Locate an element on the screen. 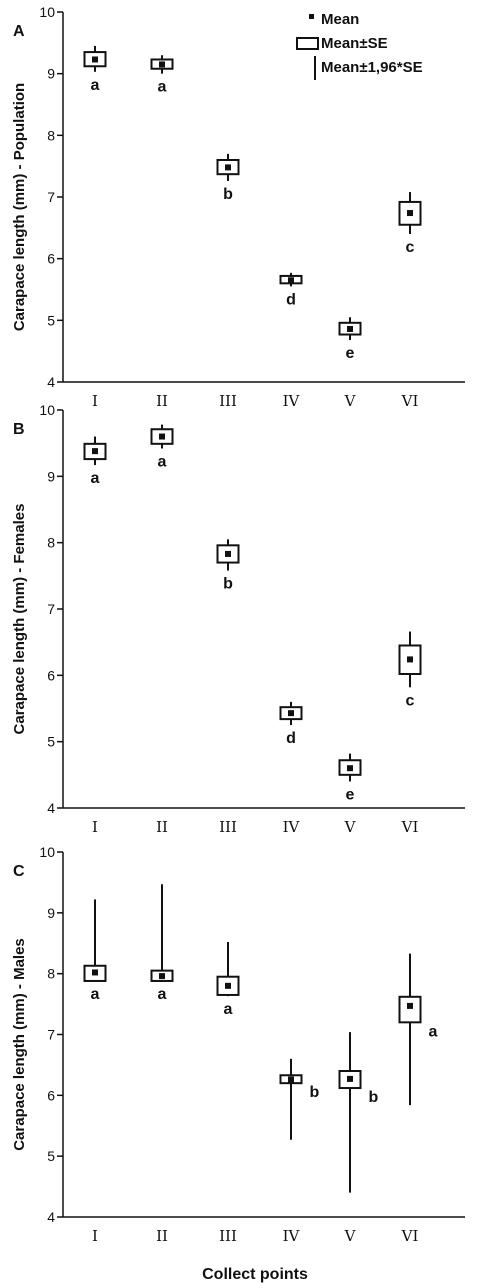 The width and height of the screenshot is (477, 1288). y-axis-title: Carapace length (mm) - Males is located at coordinates (19, 1044).